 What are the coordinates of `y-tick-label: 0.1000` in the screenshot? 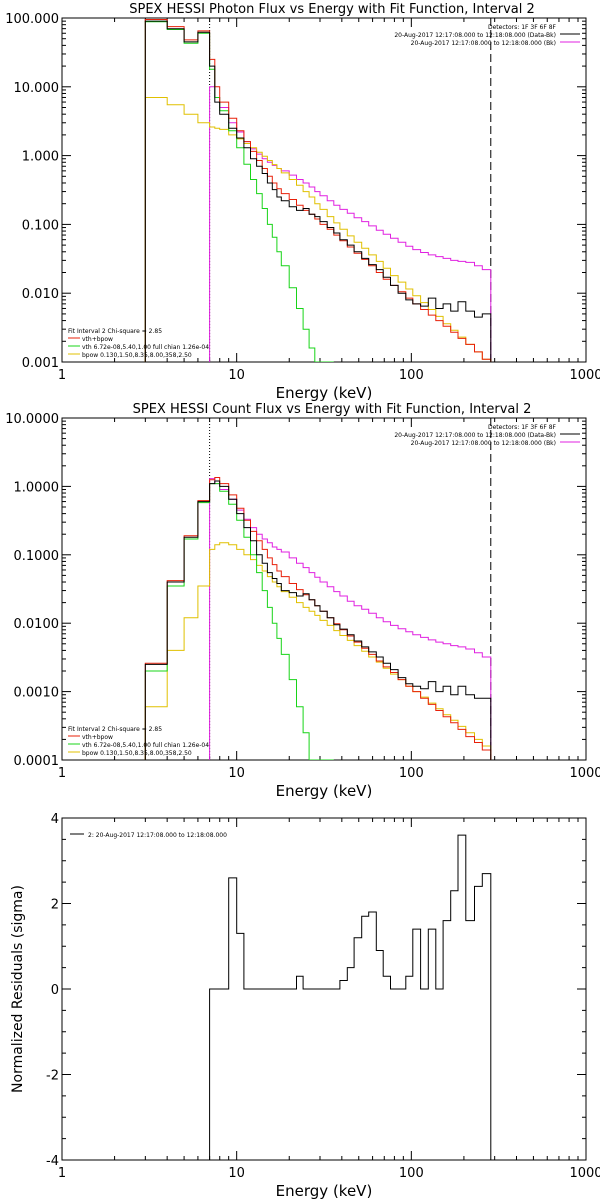 It's located at (37, 556).